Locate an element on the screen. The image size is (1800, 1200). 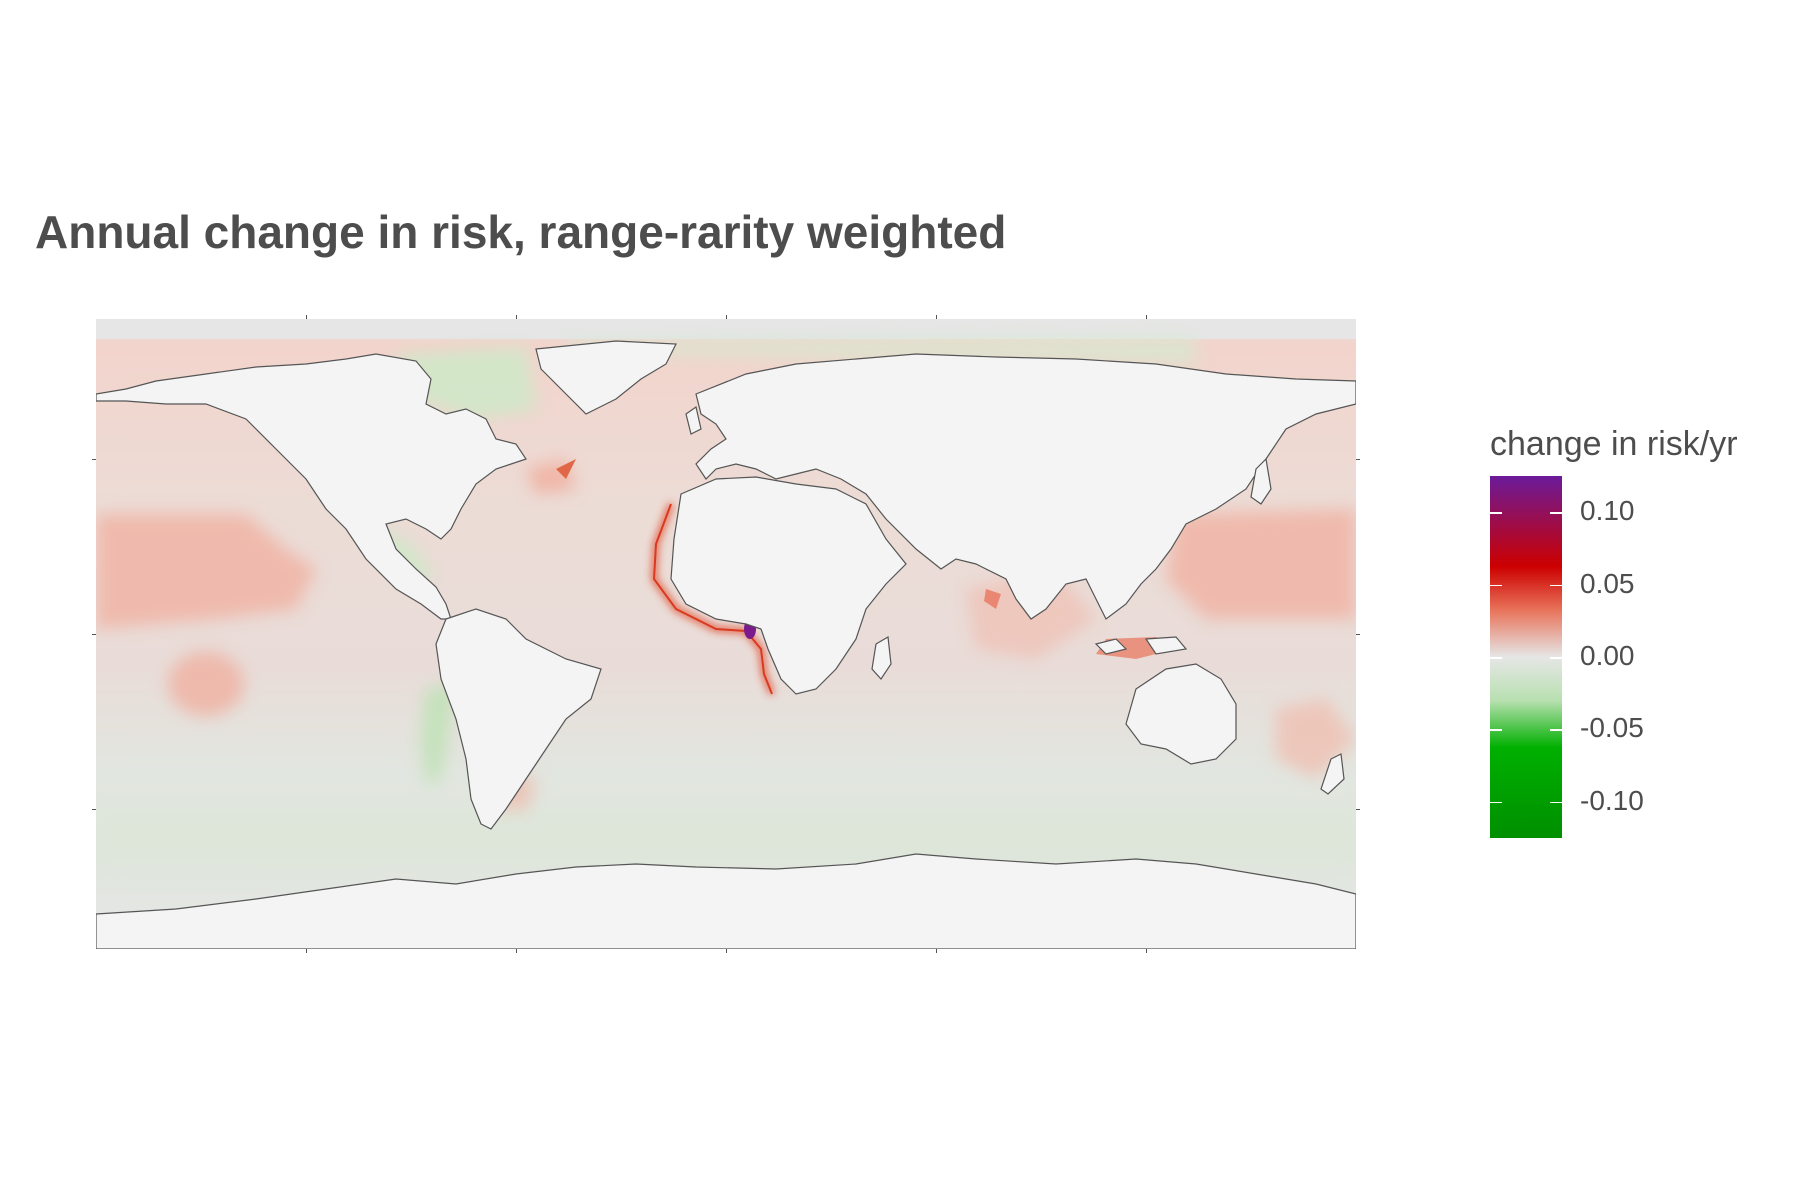
legend-title: change in risk/yr is located at coordinates (1614, 444).